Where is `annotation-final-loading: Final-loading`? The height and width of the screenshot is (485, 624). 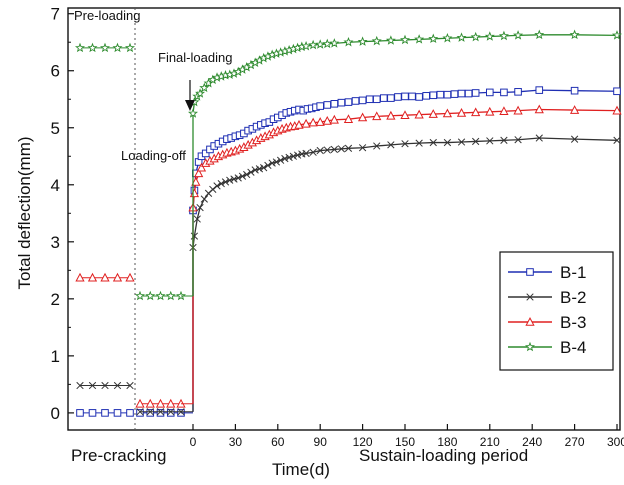 annotation-final-loading: Final-loading is located at coordinates (195, 57).